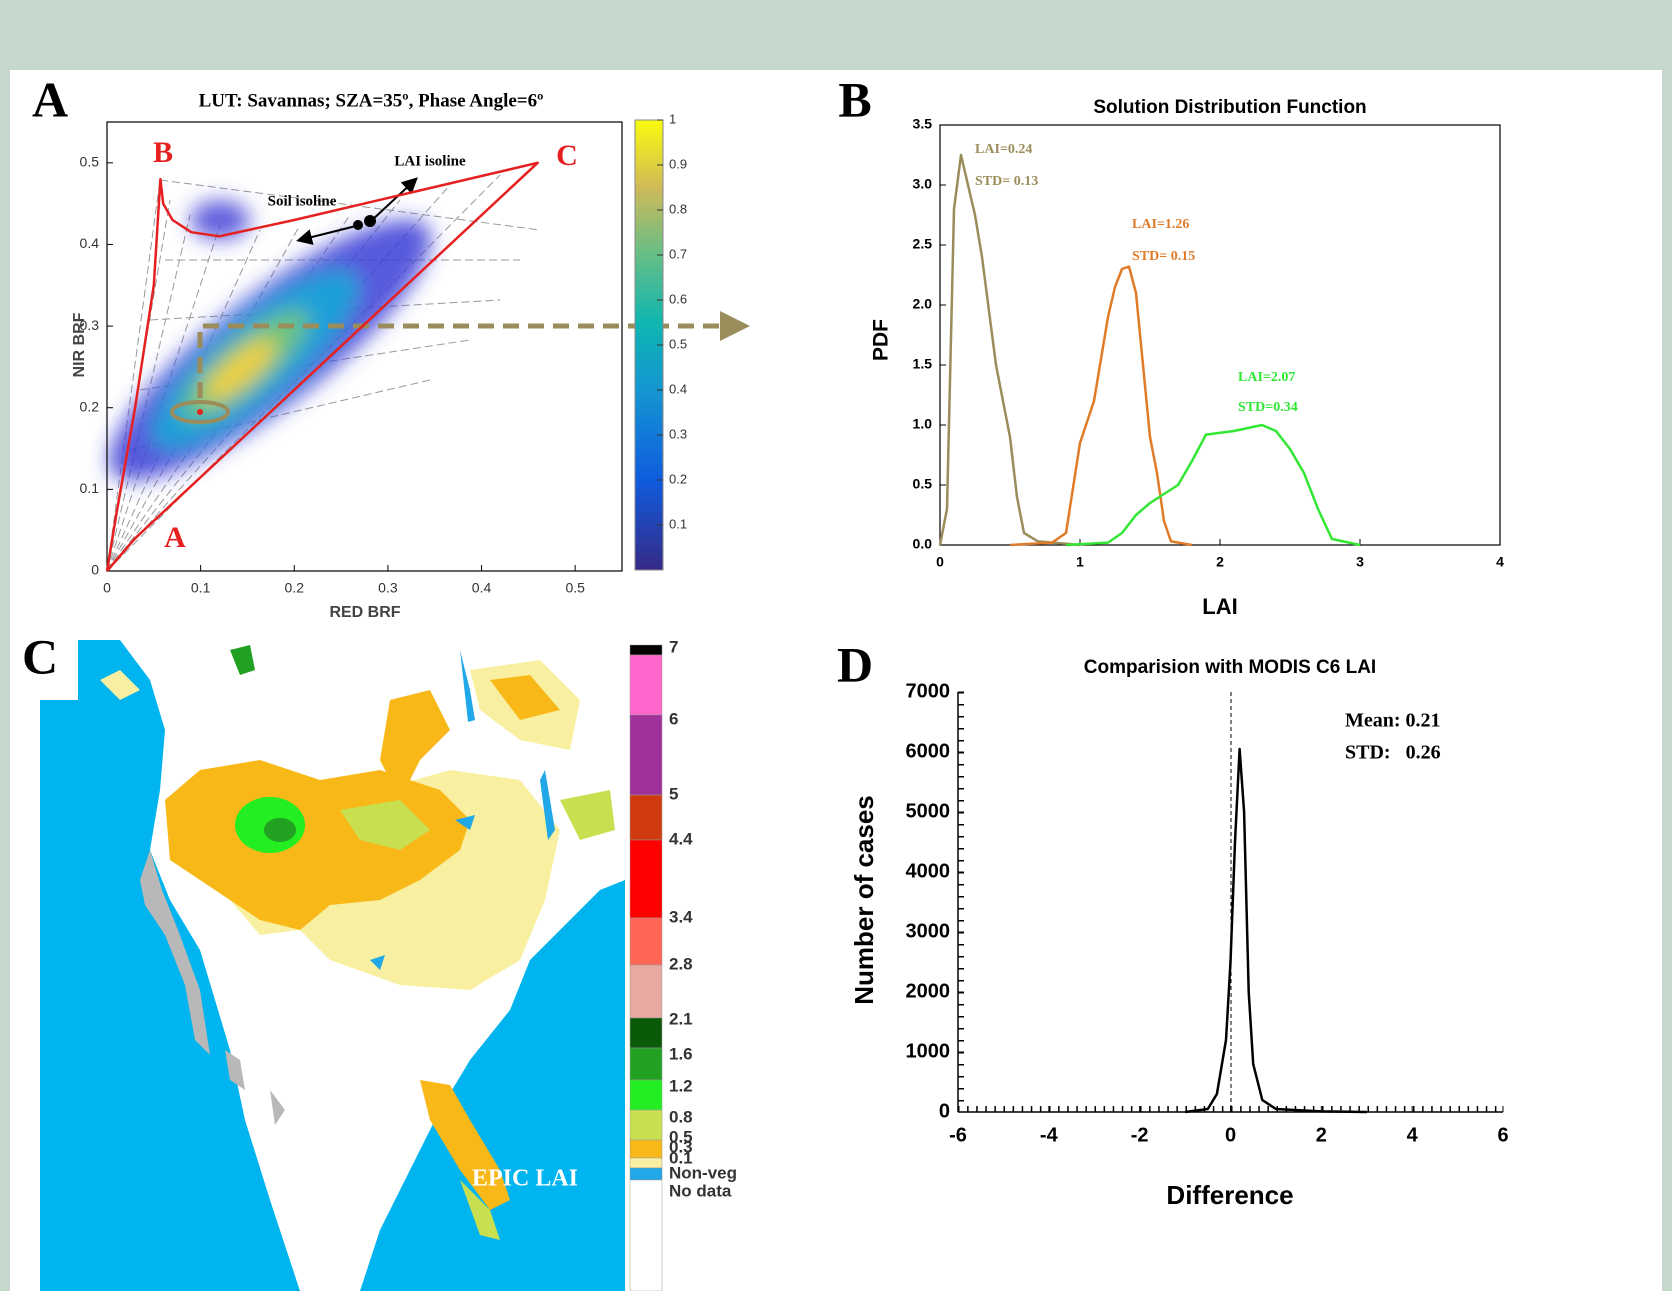  What do you see at coordinates (1229, 1195) in the screenshot?
I see `x-axis-label: Difference` at bounding box center [1229, 1195].